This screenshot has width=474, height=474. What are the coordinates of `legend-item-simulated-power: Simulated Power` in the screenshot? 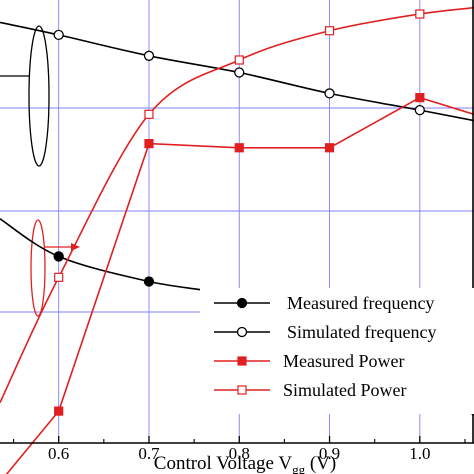 It's located at (310, 390).